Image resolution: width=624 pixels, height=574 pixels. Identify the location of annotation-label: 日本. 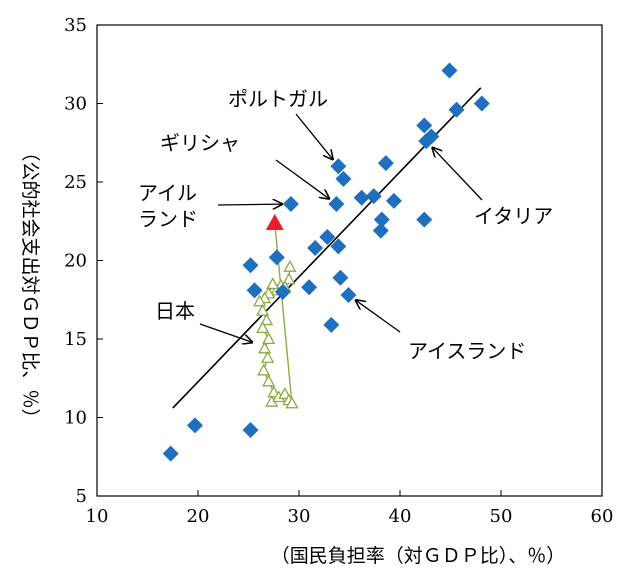
(175, 311).